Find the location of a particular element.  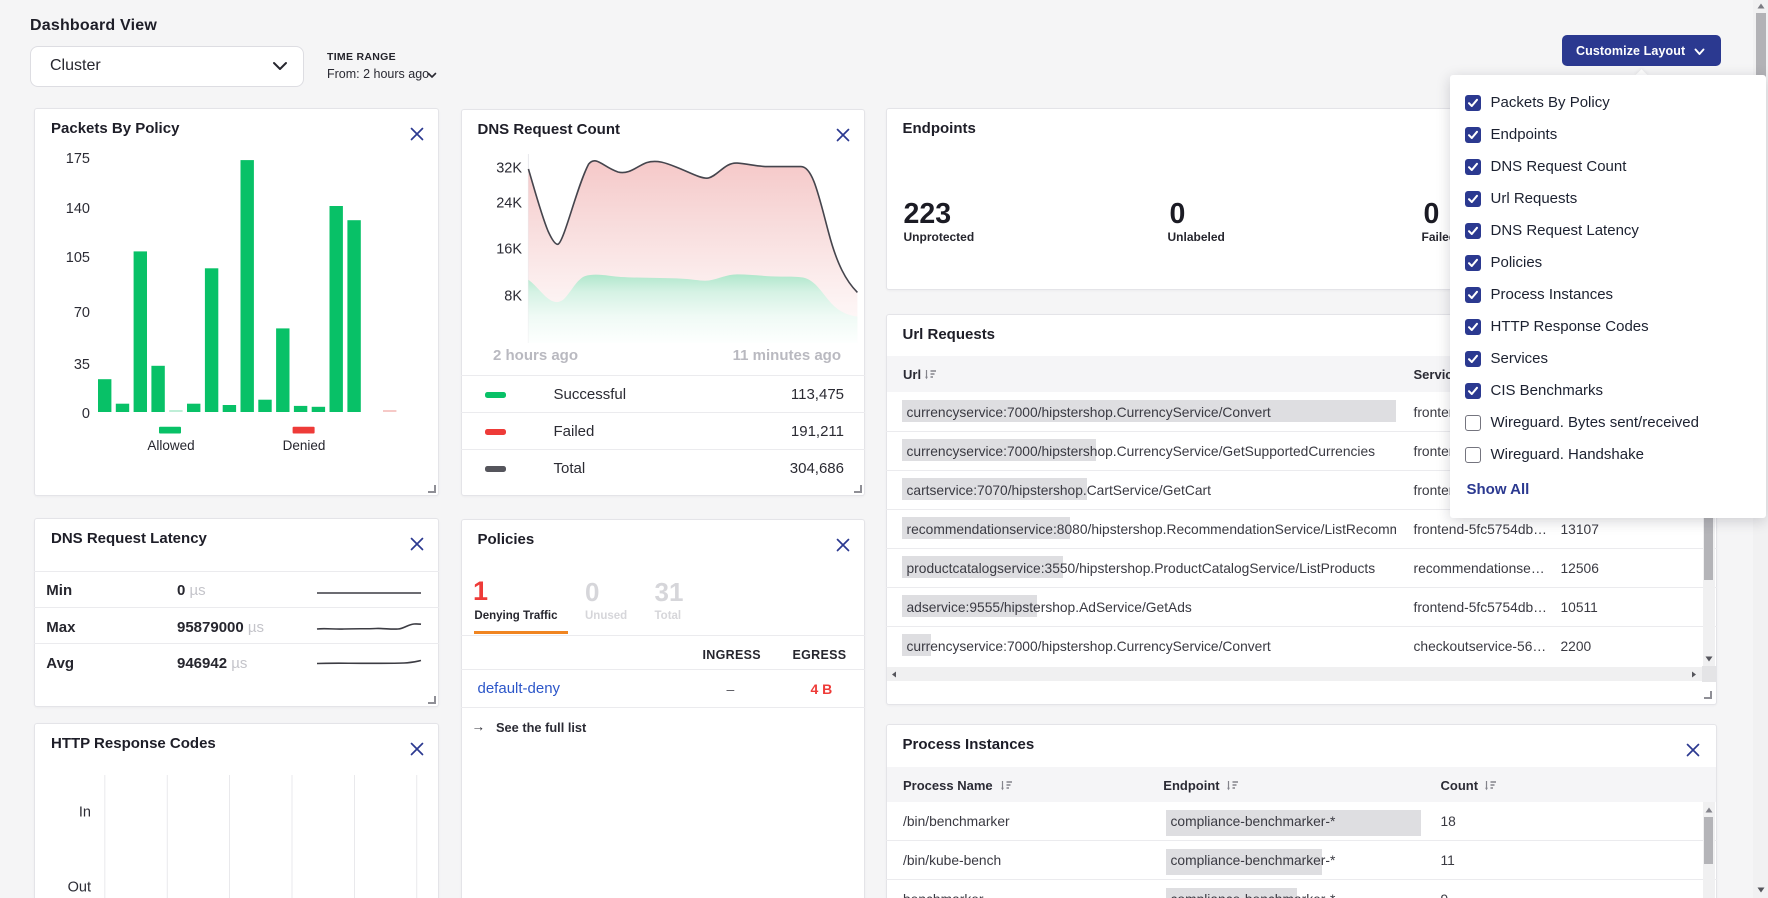

svg-text: 175 is located at coordinates (78, 159).